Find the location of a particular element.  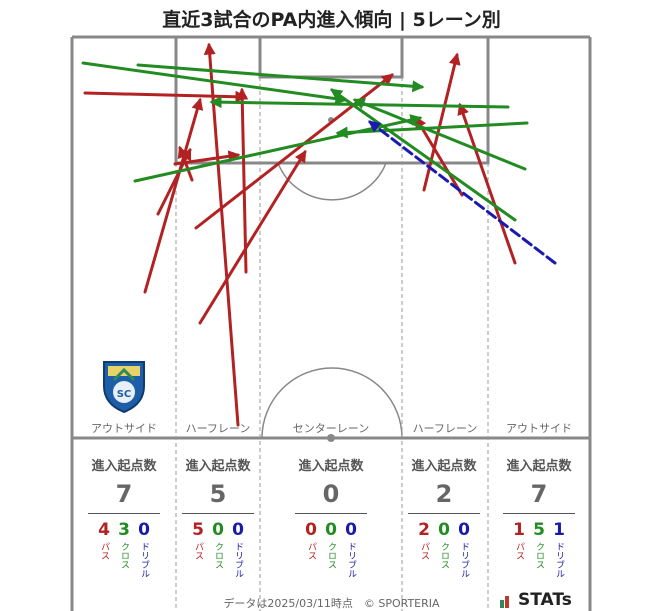

center-spot is located at coordinates (331, 438).